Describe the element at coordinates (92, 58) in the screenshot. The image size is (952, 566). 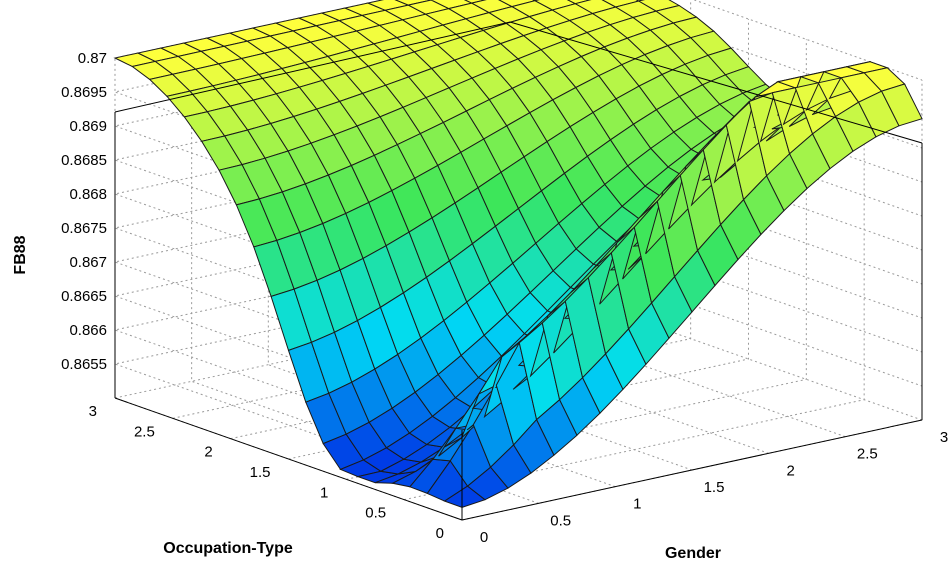
I see `z-tick-label: 0.87` at that location.